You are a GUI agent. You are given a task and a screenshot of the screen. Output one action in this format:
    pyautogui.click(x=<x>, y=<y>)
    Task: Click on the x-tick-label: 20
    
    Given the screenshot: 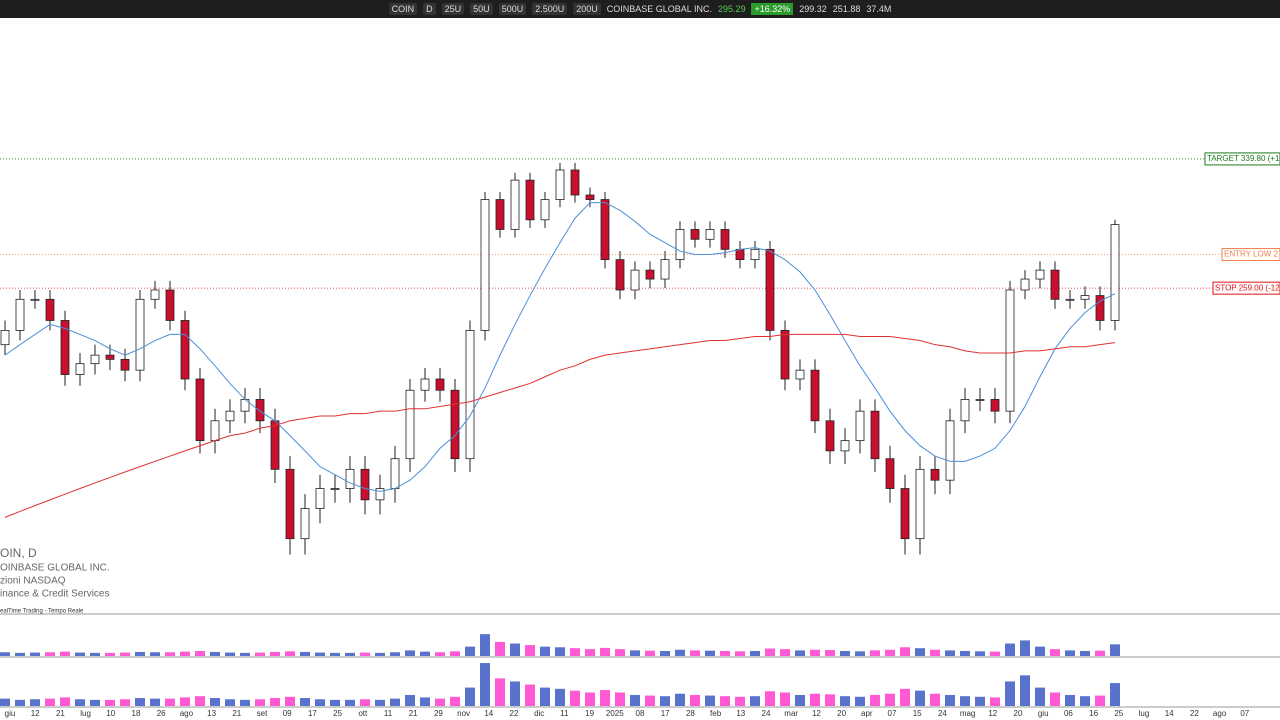 What is the action you would take?
    pyautogui.click(x=841, y=713)
    